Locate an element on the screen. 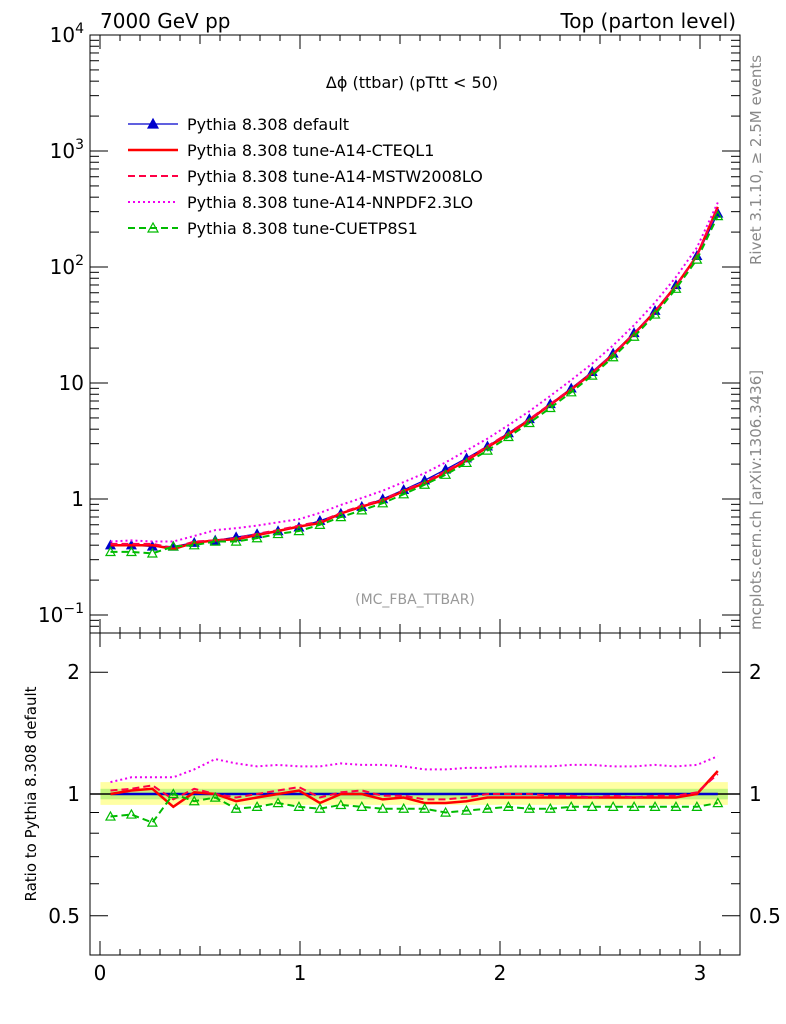 Image resolution: width=786 pixels, height=1024 pixels. ratio-y-tick-label: 2 is located at coordinates (73, 672).